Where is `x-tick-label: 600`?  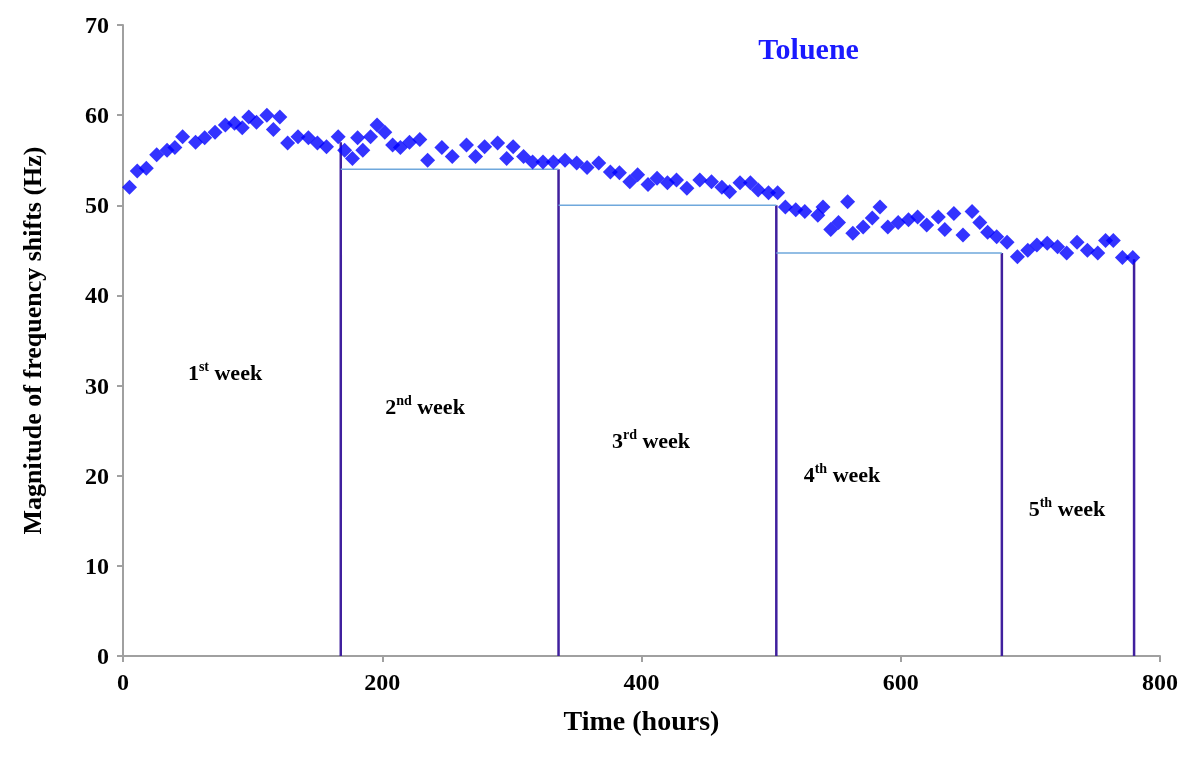 x-tick-label: 600 is located at coordinates (900, 682).